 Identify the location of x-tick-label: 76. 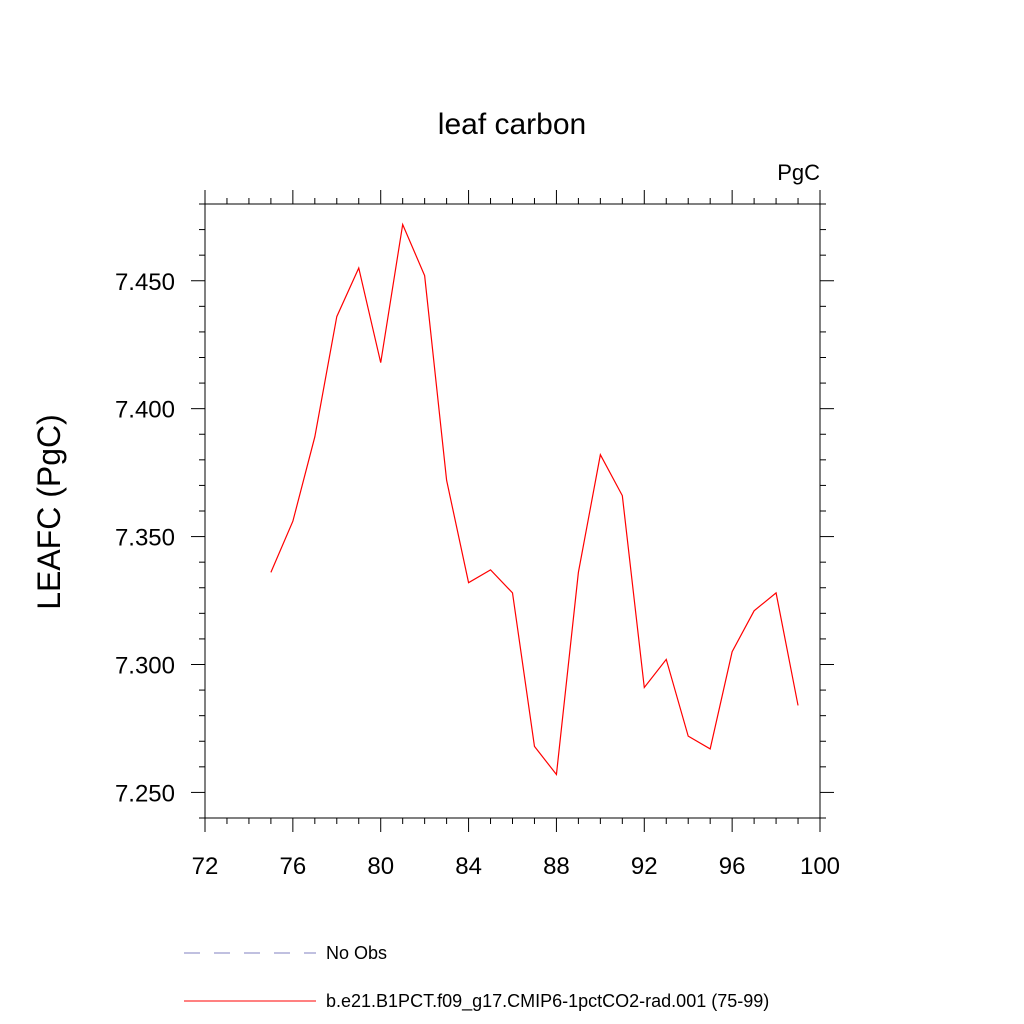
(293, 866).